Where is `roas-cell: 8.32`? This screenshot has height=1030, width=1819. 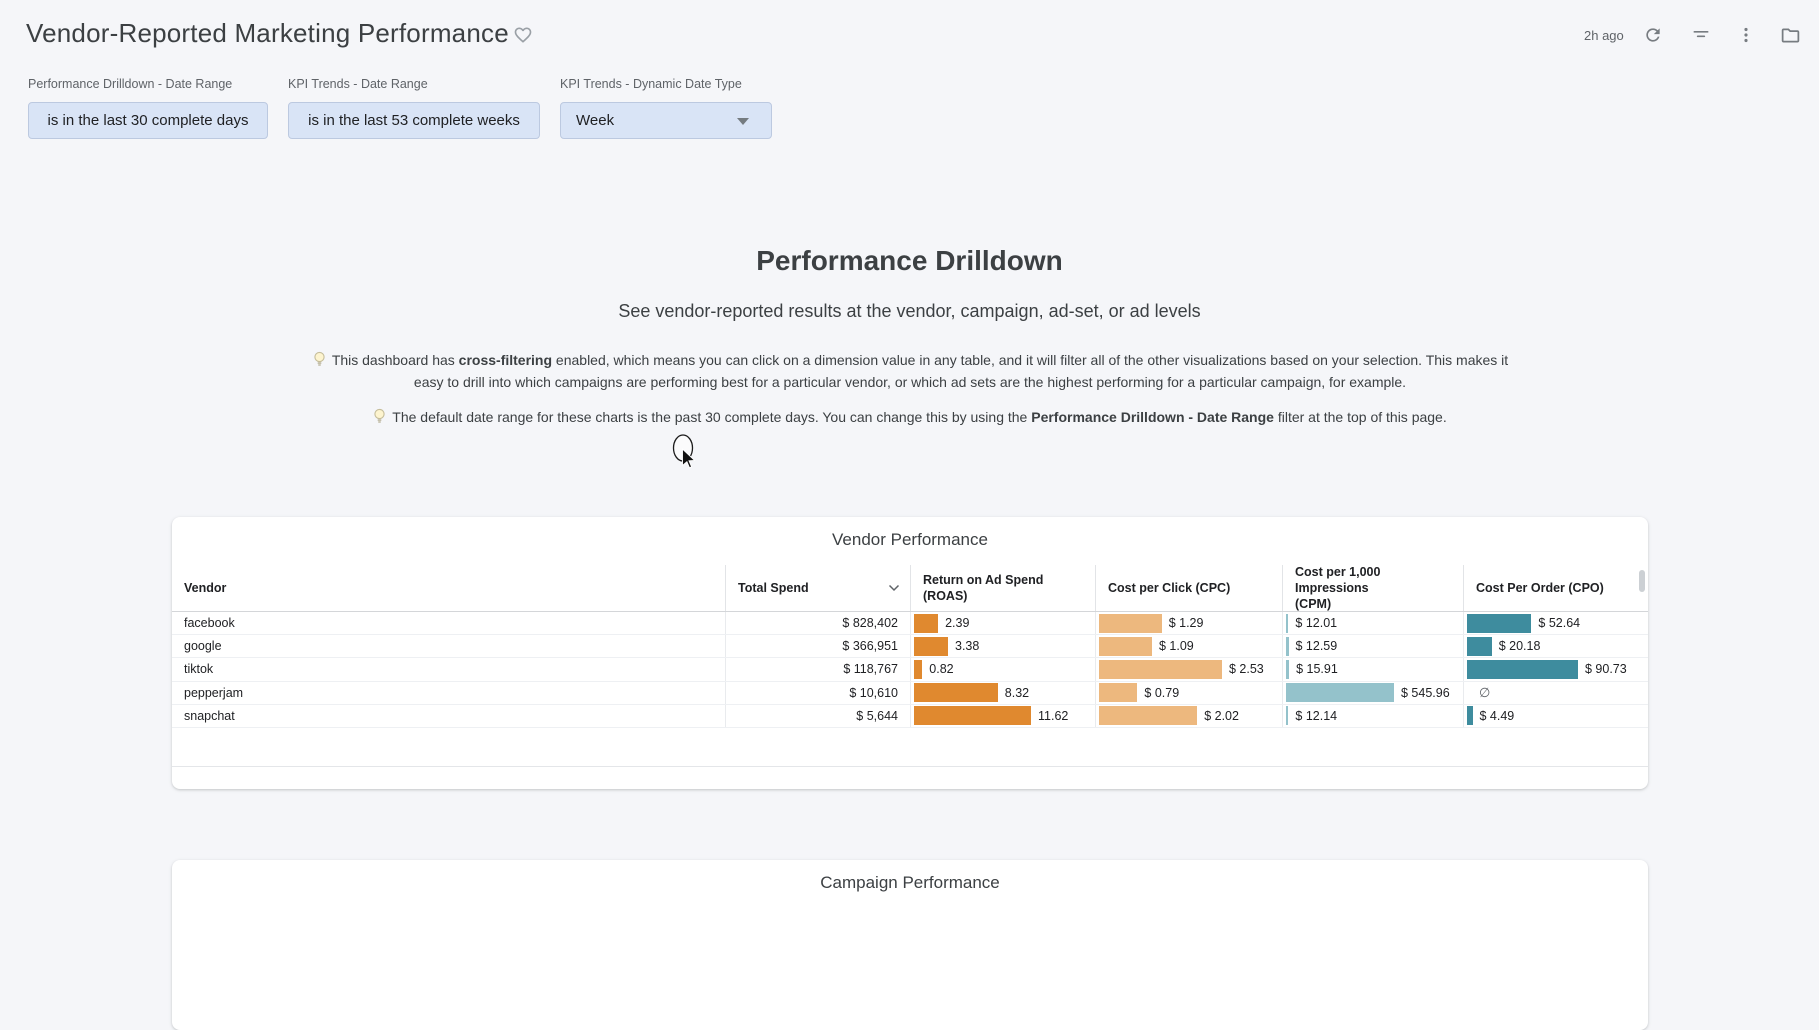
roas-cell: 8.32 is located at coordinates (1002, 692).